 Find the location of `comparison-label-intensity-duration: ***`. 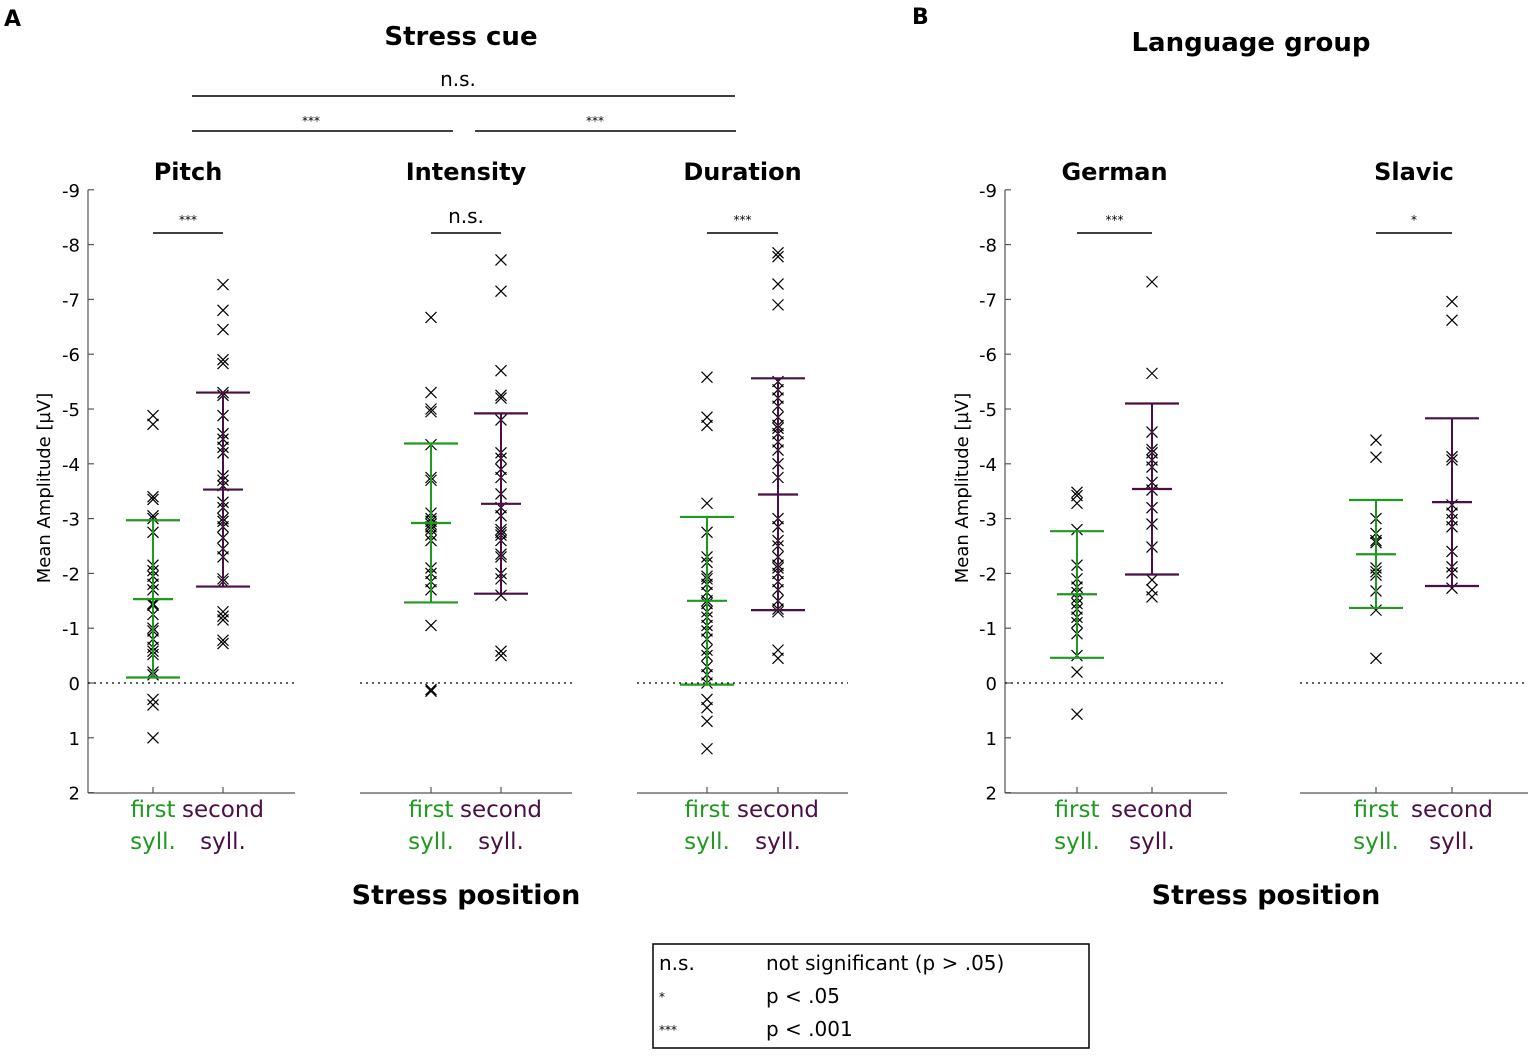

comparison-label-intensity-duration: *** is located at coordinates (595, 121).